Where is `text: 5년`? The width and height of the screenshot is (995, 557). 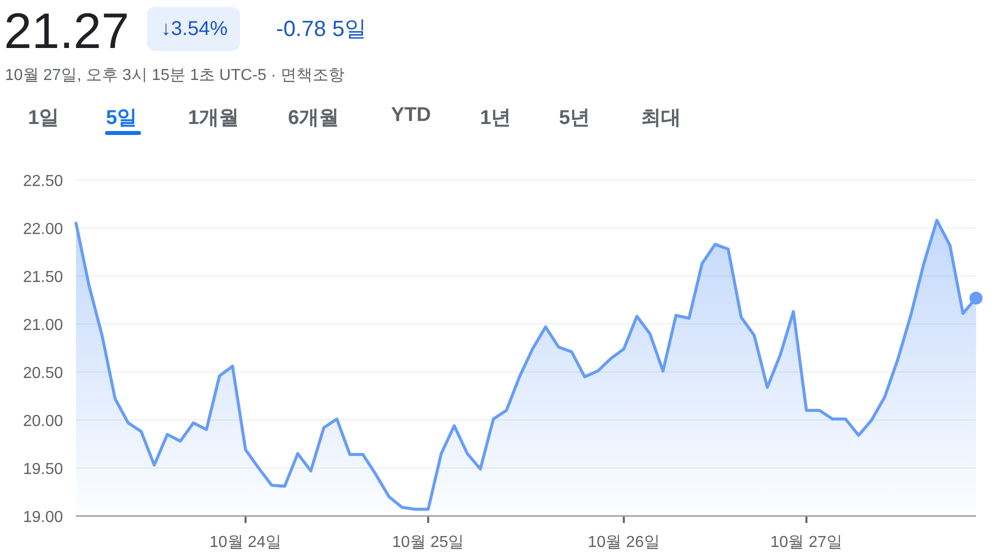 text: 5년 is located at coordinates (574, 118).